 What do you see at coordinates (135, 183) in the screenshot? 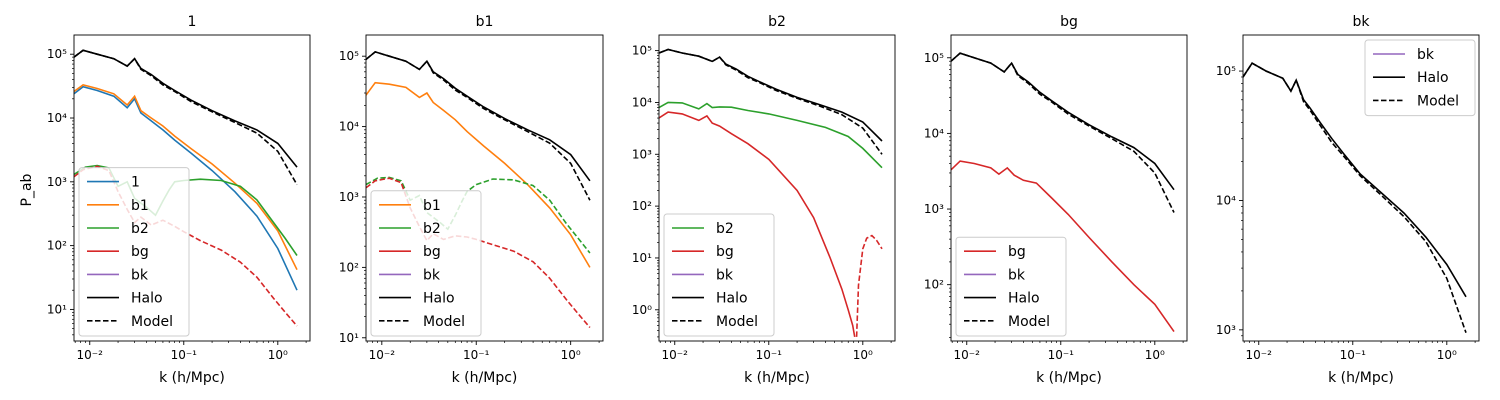
I see `legend-label: 1` at bounding box center [135, 183].